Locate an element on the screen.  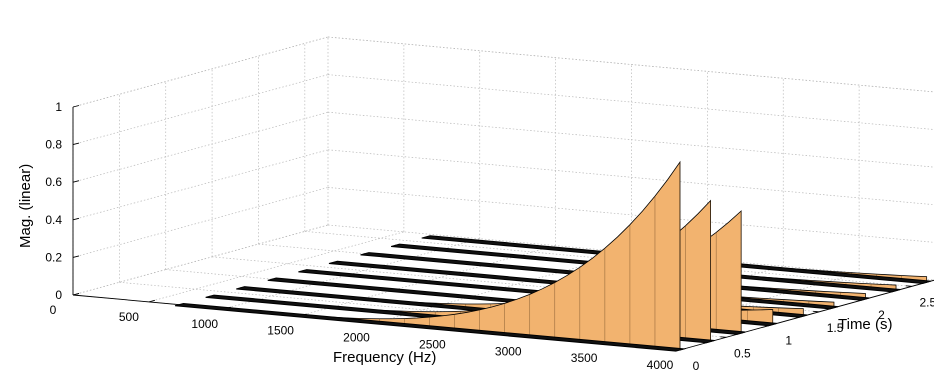
x-tick-mark is located at coordinates (151, 301).